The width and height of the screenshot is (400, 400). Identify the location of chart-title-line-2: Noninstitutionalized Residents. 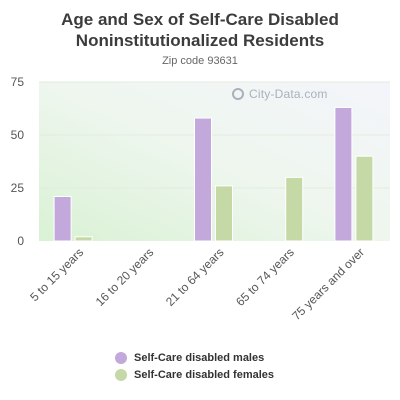
(200, 40).